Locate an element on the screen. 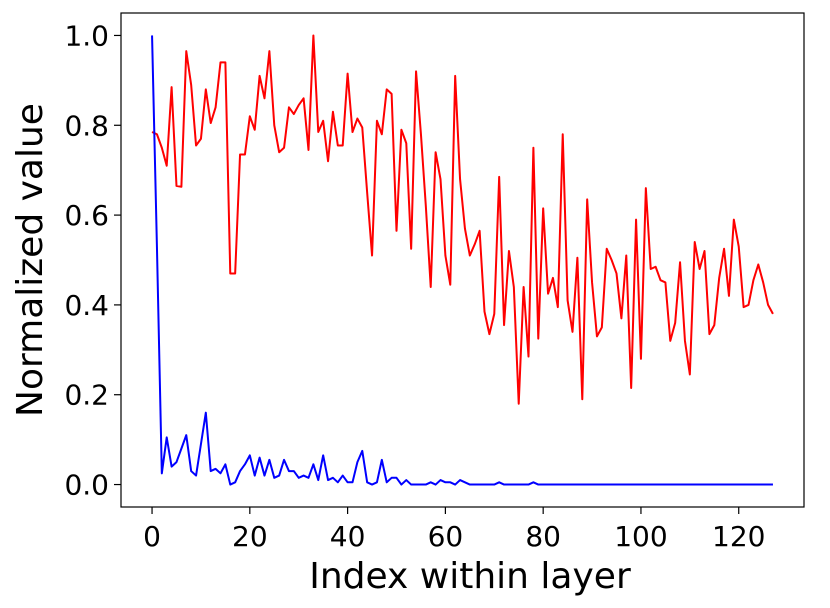 The height and width of the screenshot is (608, 830). x-tick-label: 20 is located at coordinates (250, 536).